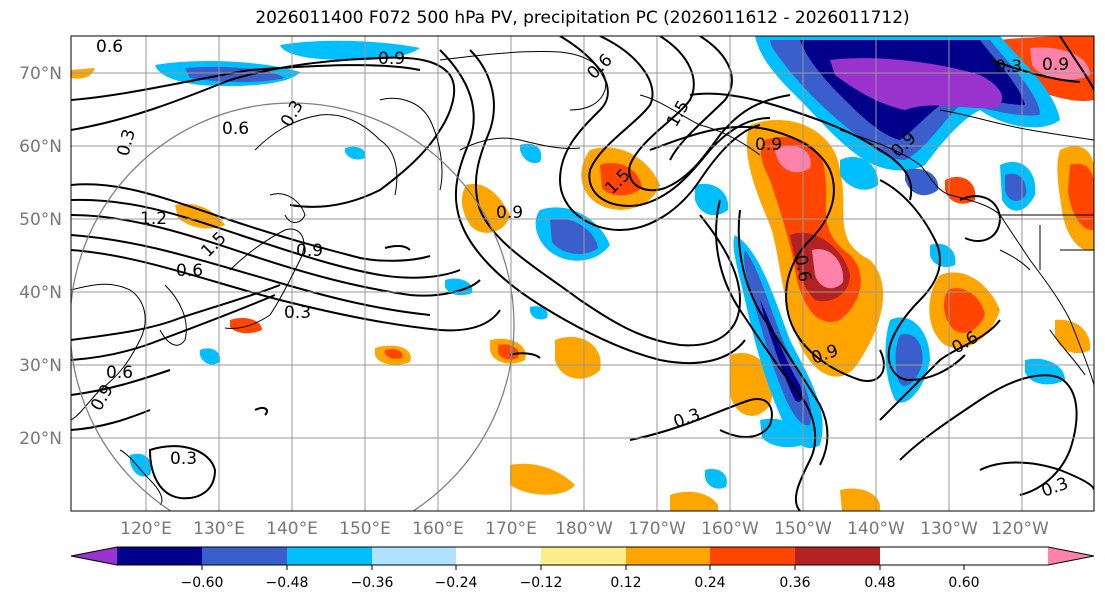 This screenshot has width=1105, height=604. I want to click on lon-label: 160°W, so click(730, 529).